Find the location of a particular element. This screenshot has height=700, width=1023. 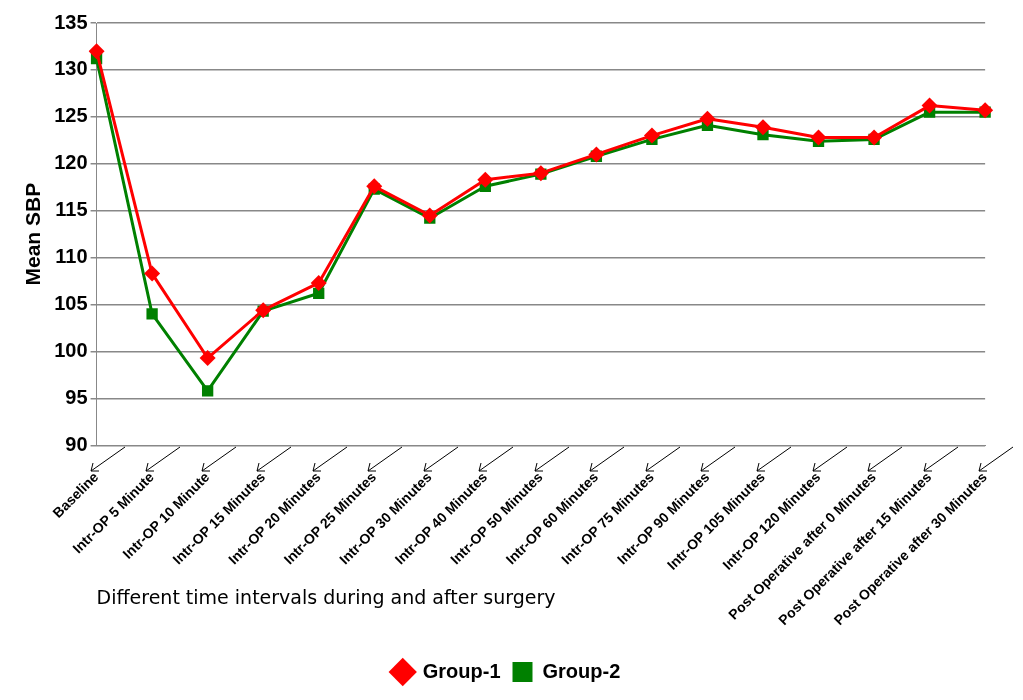

y-tick-label: 95 is located at coordinates (76, 396).